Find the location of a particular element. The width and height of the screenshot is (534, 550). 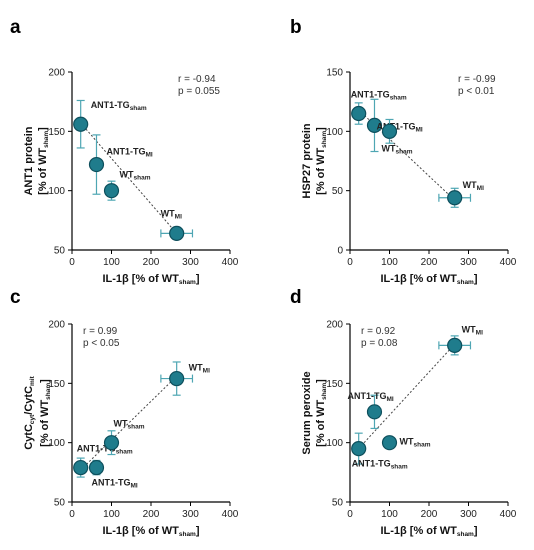

panel-letter: b is located at coordinates (296, 27).